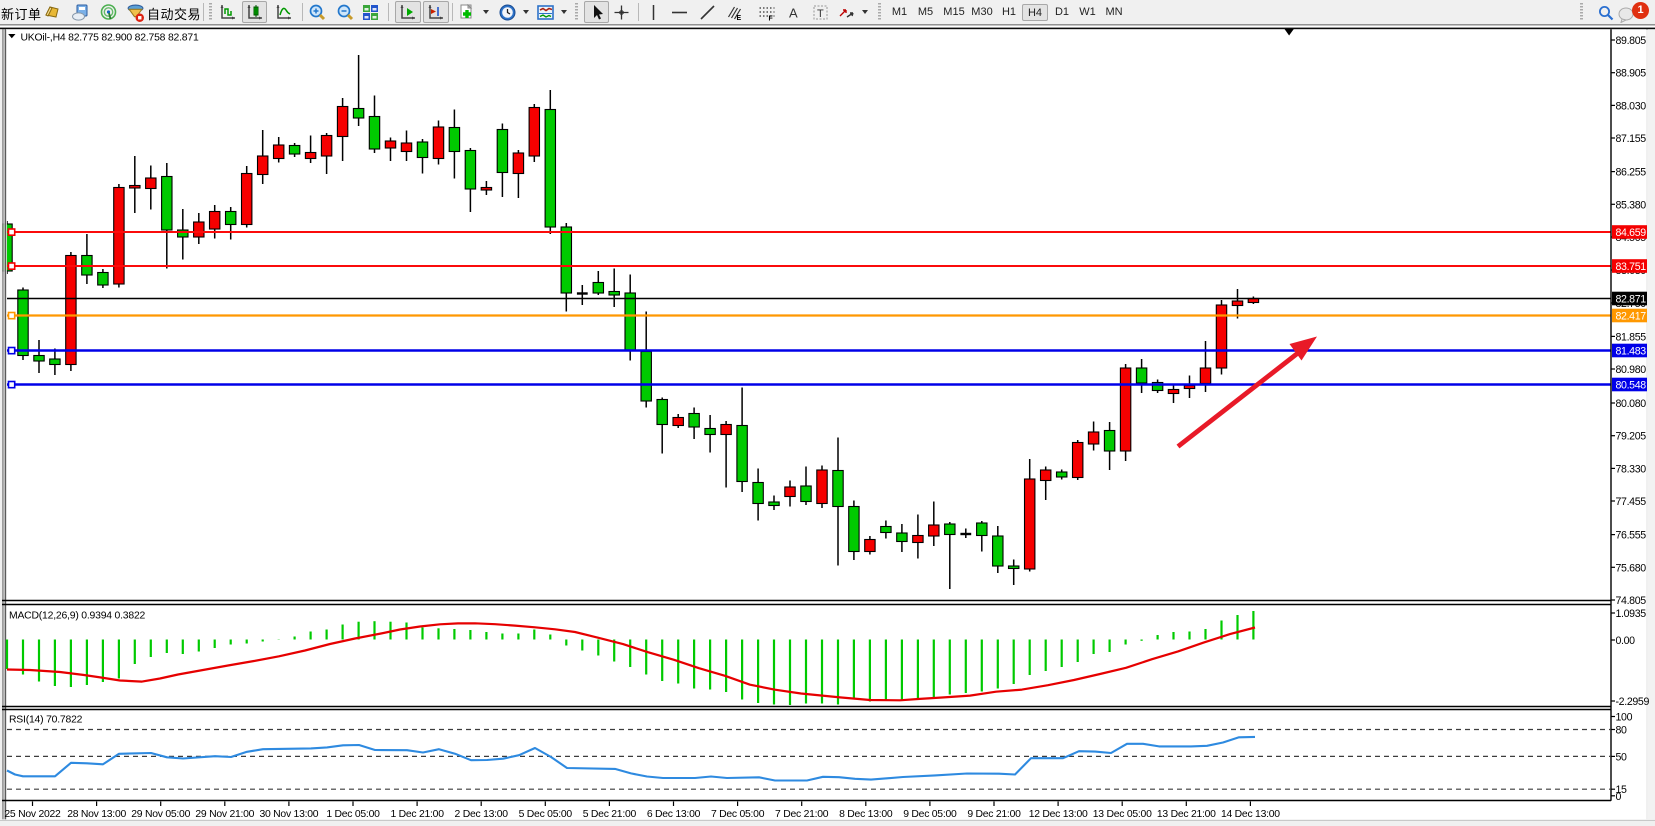 This screenshot has height=826, width=1655. I want to click on svg-text: 74.805, so click(1631, 601).